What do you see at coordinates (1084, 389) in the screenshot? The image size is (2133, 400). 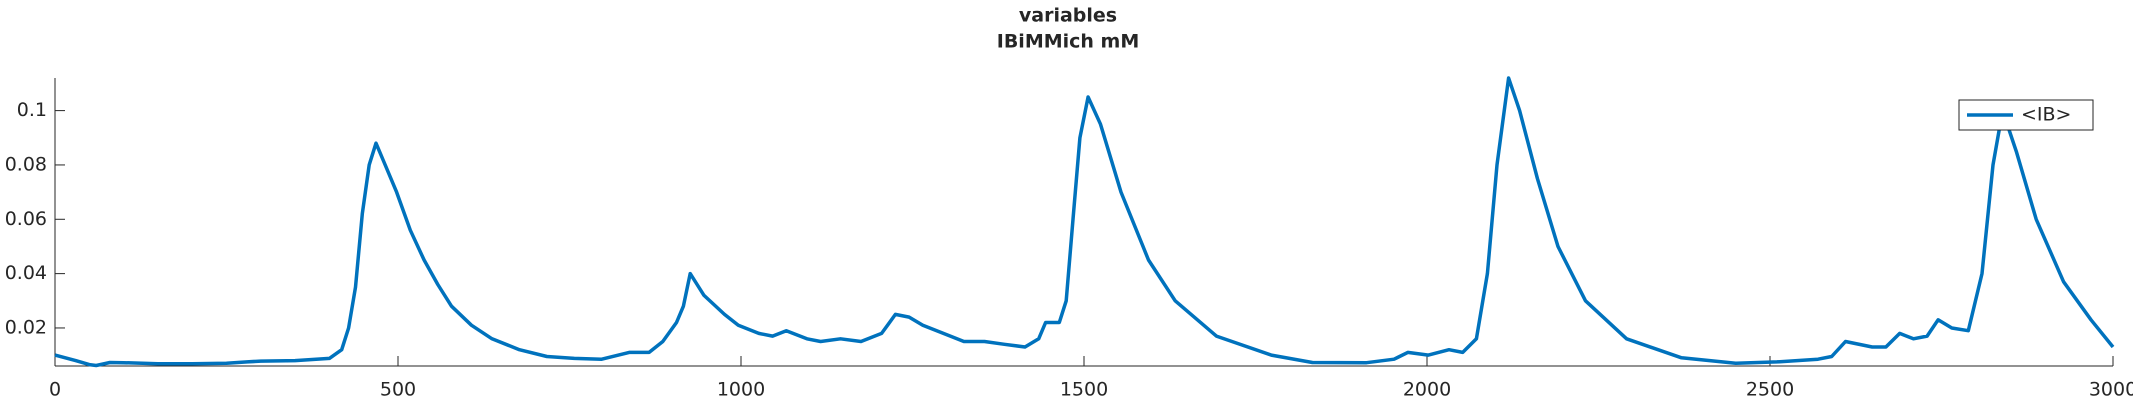 I see `x-tick-label: 1500` at bounding box center [1084, 389].